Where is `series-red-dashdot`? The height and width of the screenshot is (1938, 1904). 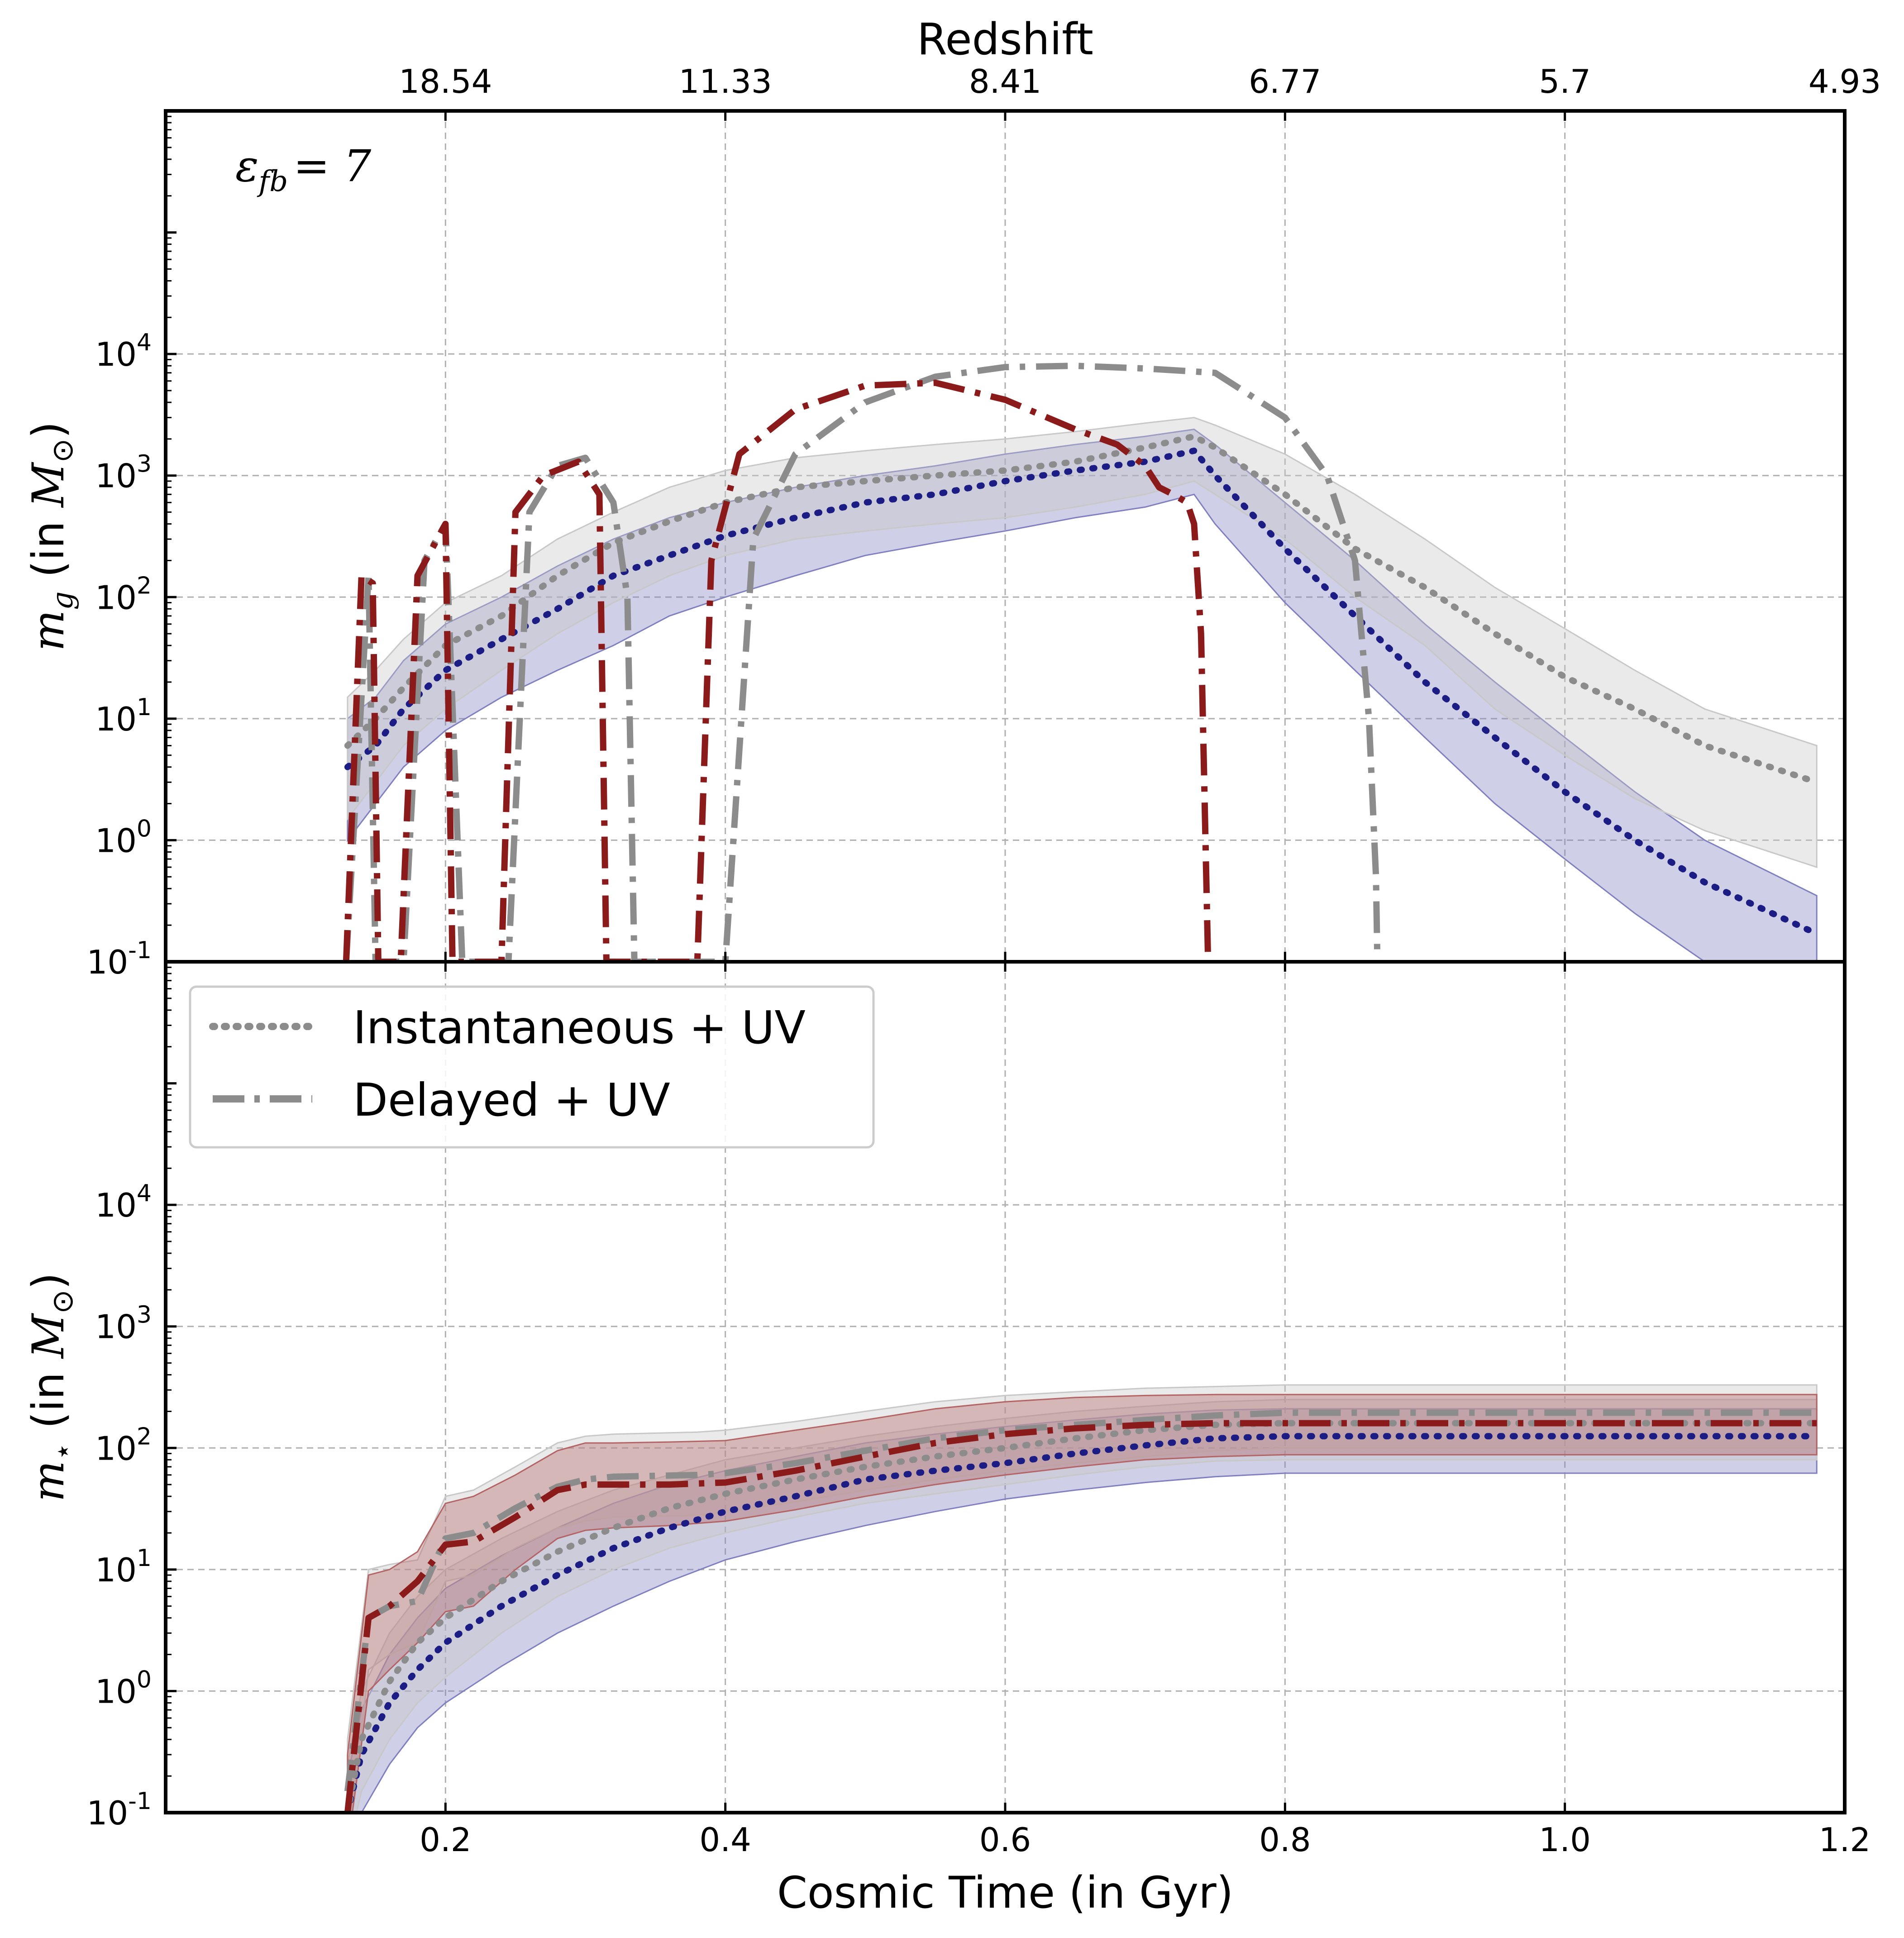
series-red-dashdot is located at coordinates (777, 670).